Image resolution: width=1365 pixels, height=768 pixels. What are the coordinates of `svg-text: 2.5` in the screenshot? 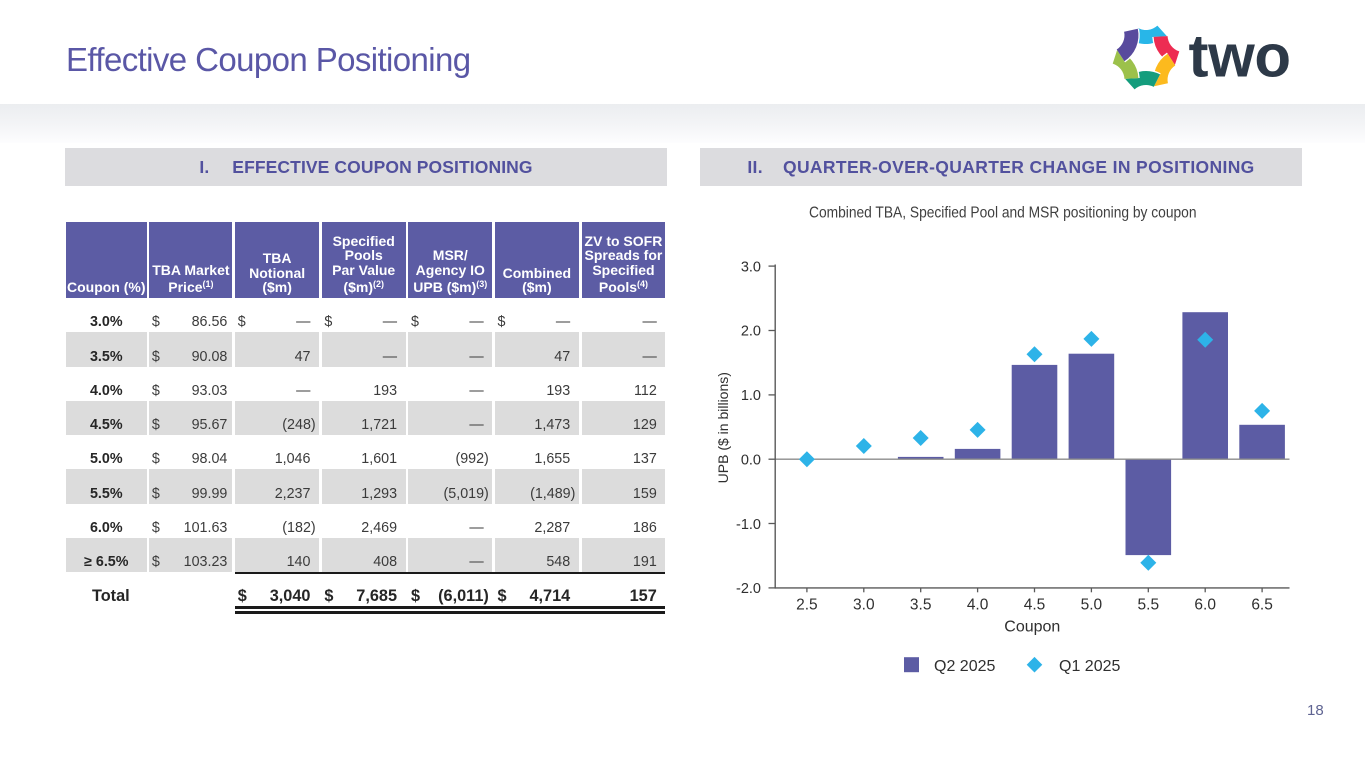 It's located at (807, 605).